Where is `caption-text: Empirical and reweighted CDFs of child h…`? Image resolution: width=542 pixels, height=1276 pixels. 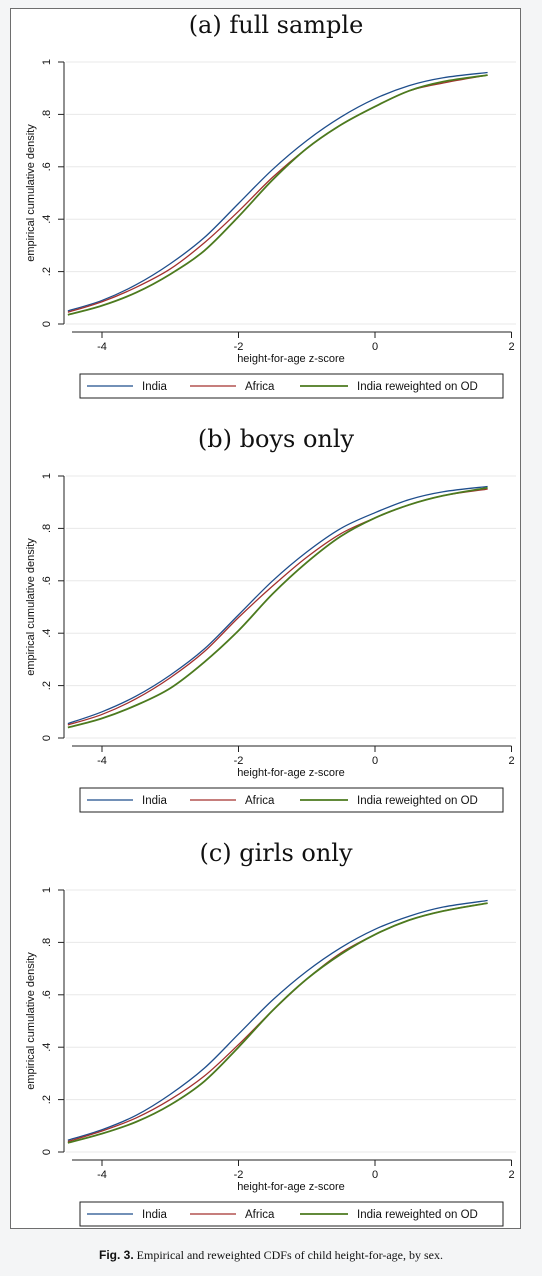 caption-text: Empirical and reweighted CDFs of child h… is located at coordinates (289, 1255).